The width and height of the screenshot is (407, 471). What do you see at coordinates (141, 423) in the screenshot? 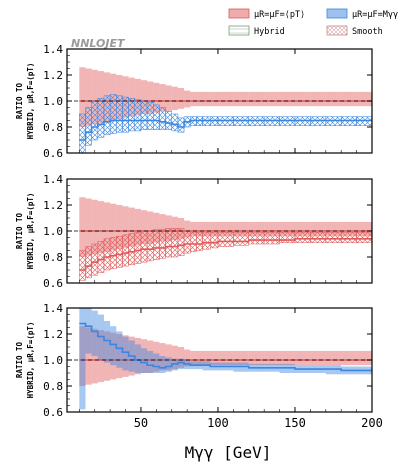
I see `x-tick-label: 50` at bounding box center [141, 423].